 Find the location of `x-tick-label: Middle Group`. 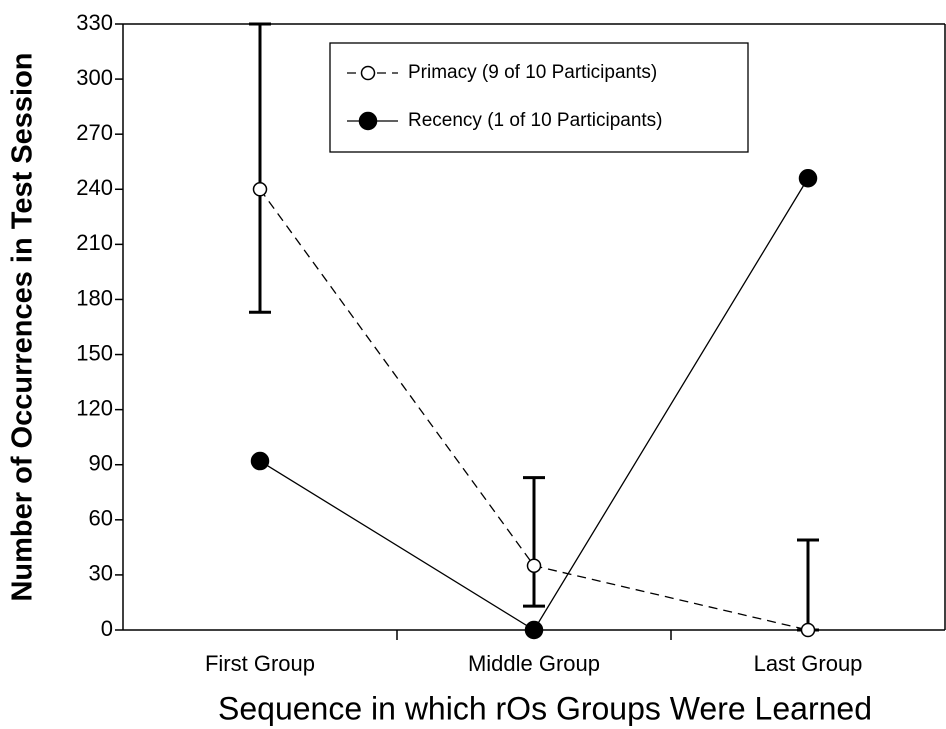

x-tick-label: Middle Group is located at coordinates (534, 663).